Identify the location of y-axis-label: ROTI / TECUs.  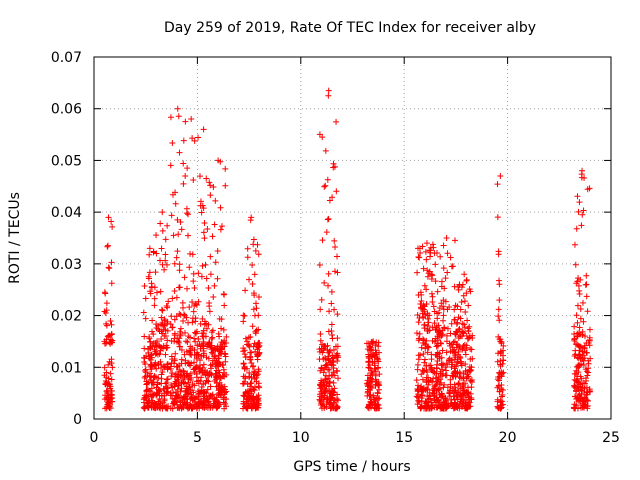
(15, 238).